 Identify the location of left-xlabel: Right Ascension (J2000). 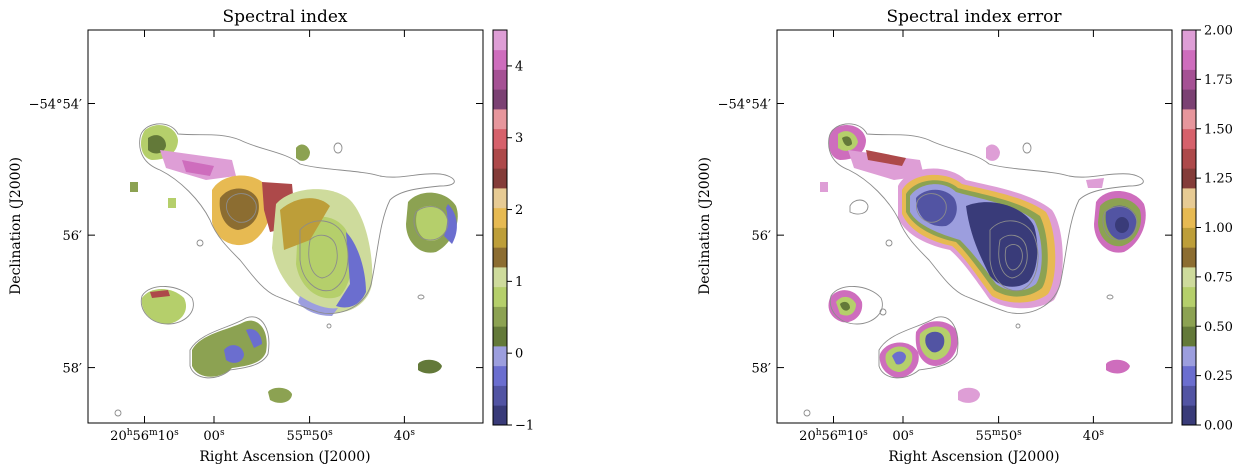
(284, 457).